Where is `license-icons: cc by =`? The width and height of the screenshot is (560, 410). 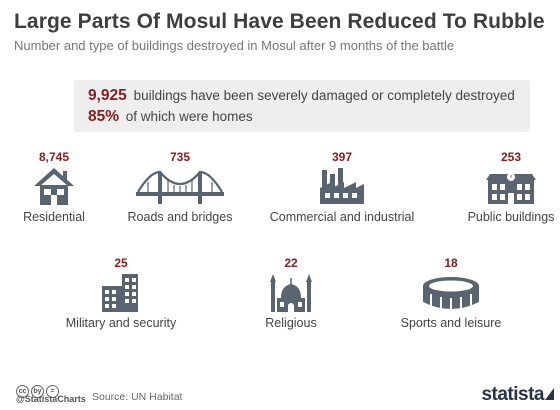
license-icons: cc by = is located at coordinates (38, 389).